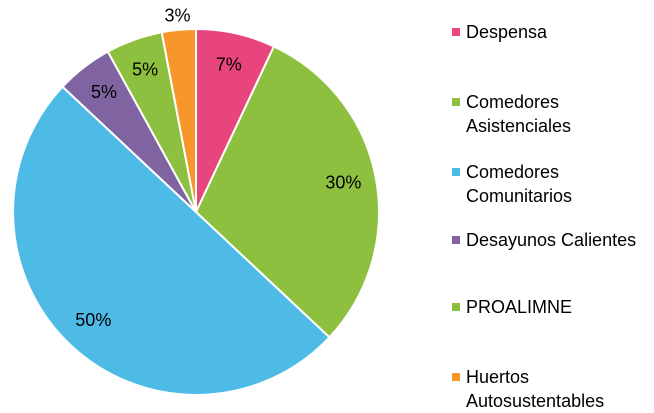 This screenshot has height=413, width=654. What do you see at coordinates (535, 389) in the screenshot?
I see `legend-label: Huertos Autosustentables` at bounding box center [535, 389].